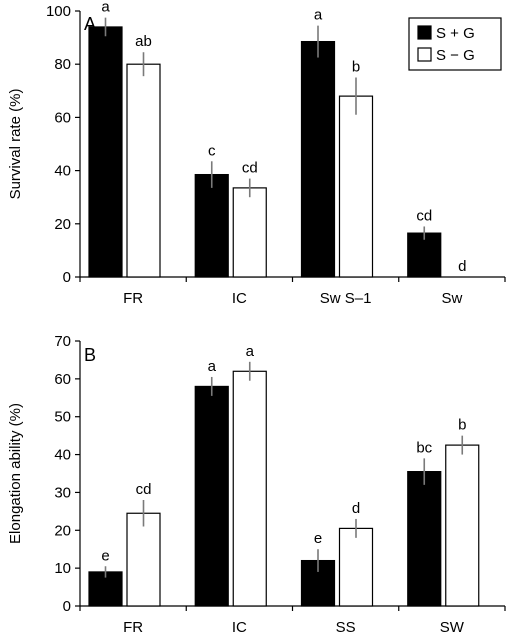 Image resolution: width=520 pixels, height=641 pixels. Describe the element at coordinates (143, 41) in the screenshot. I see `significance-letter: ab` at that location.